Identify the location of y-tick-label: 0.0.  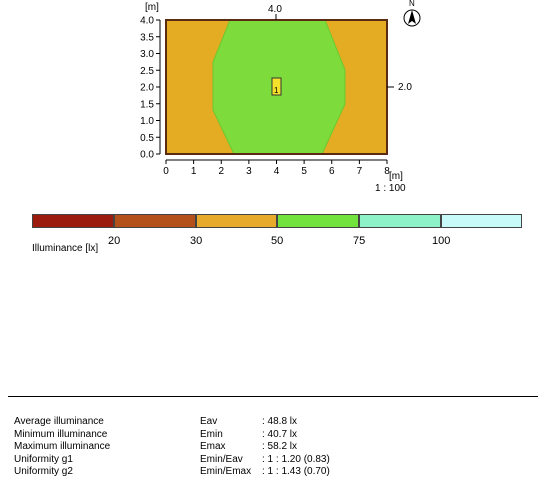
(147, 155).